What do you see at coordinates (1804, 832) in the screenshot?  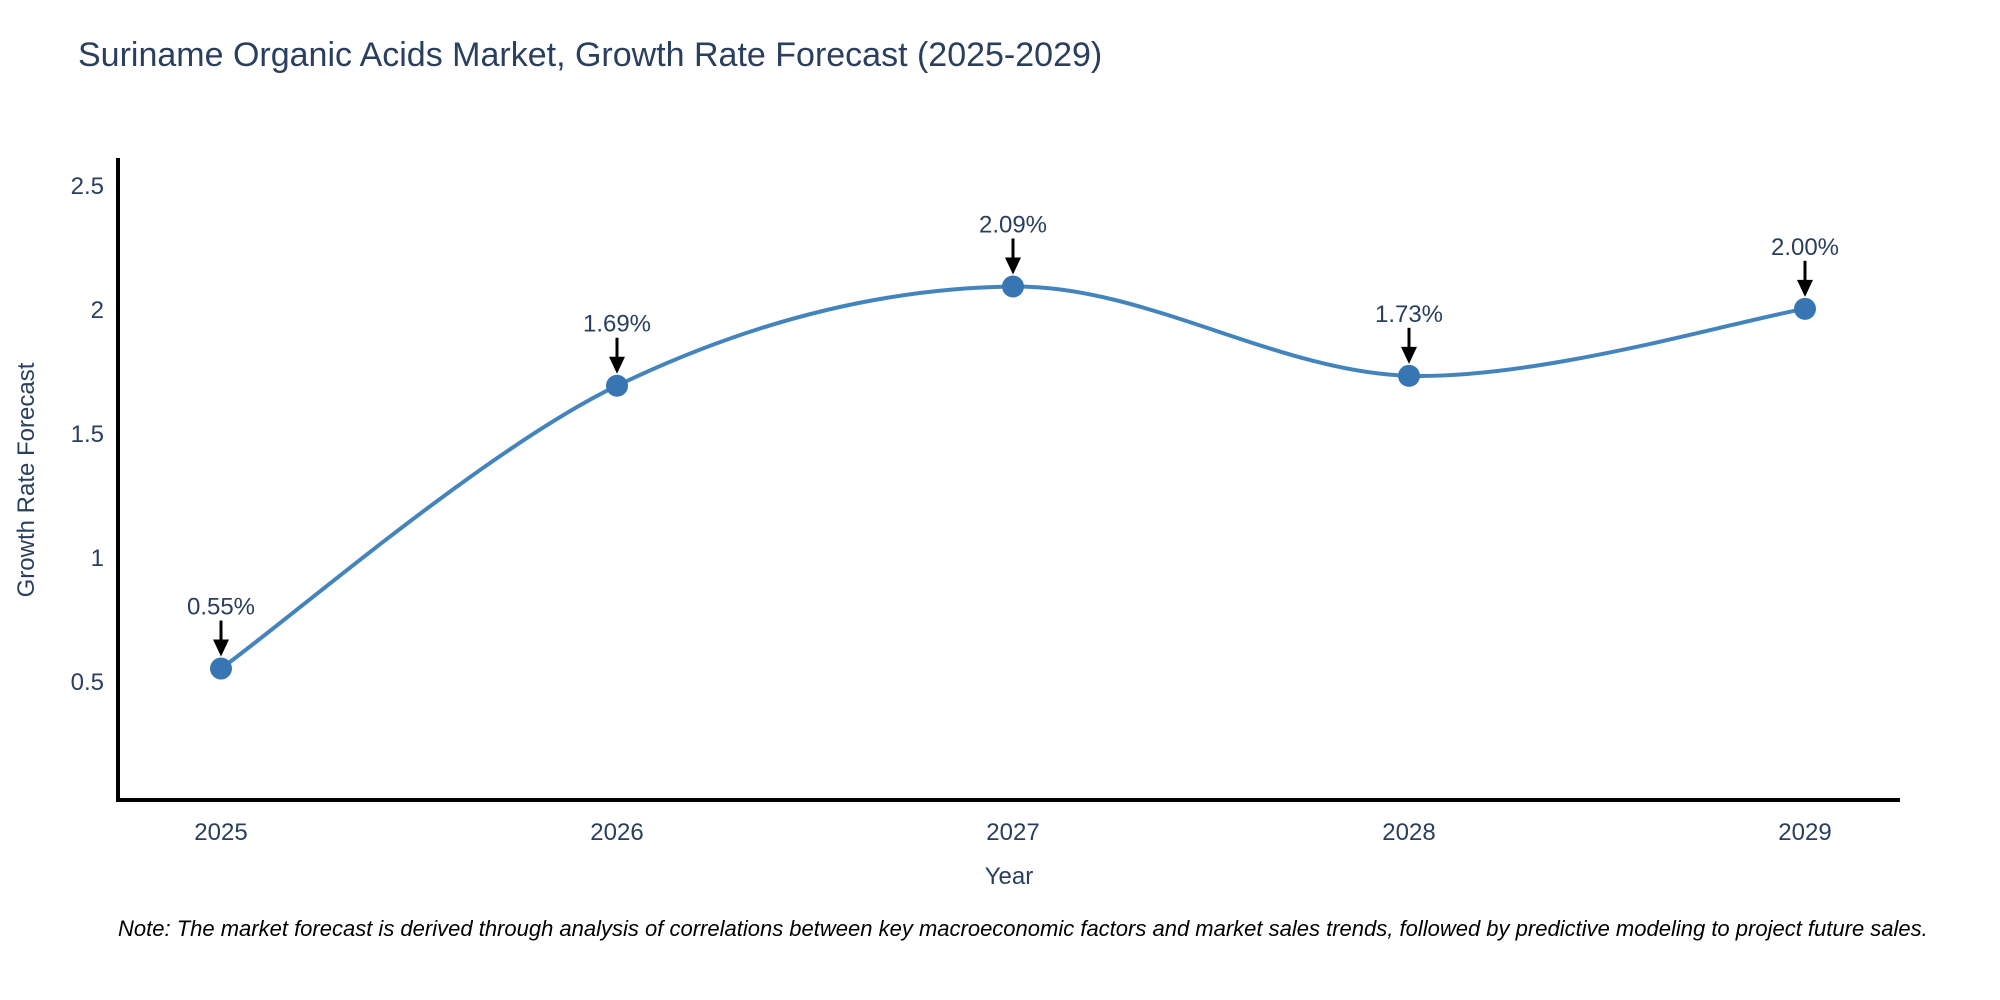 I see `x-tick-label: 2029` at bounding box center [1804, 832].